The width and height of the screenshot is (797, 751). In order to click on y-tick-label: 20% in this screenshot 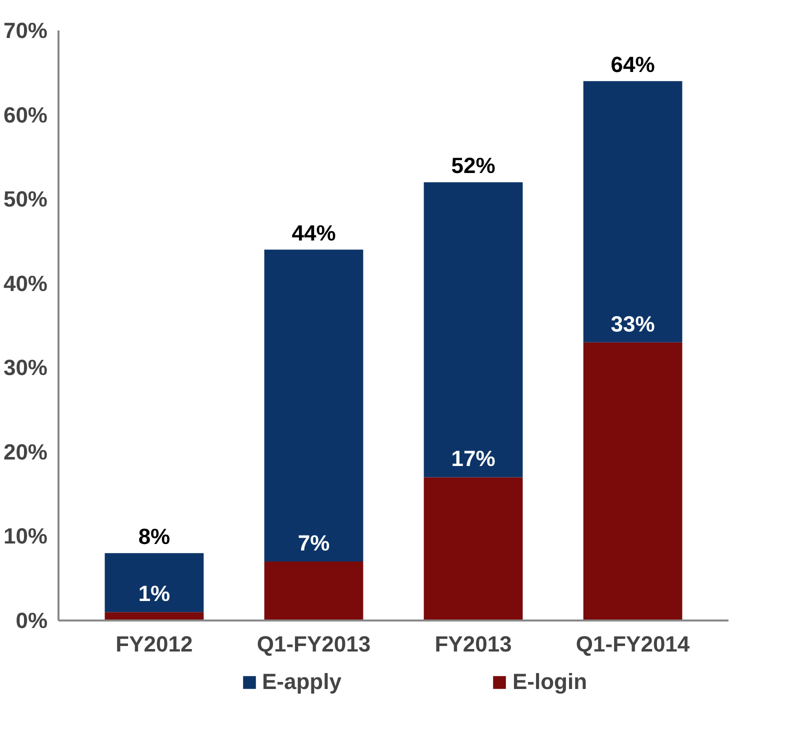, I will do `click(25, 451)`.